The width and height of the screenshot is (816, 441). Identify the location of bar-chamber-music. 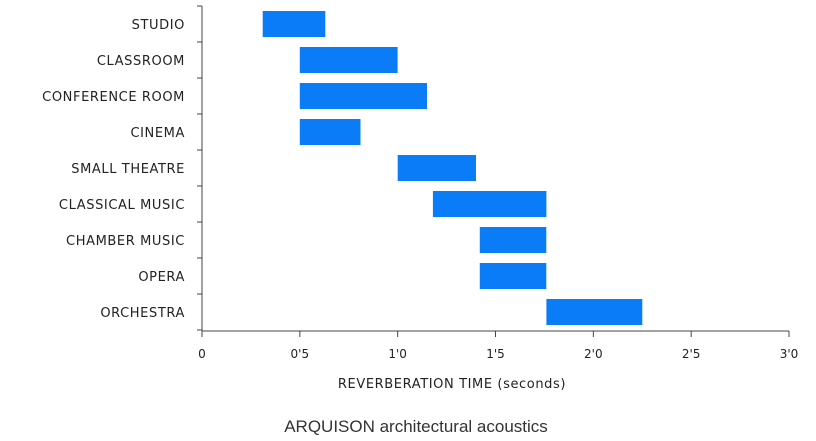
(513, 240).